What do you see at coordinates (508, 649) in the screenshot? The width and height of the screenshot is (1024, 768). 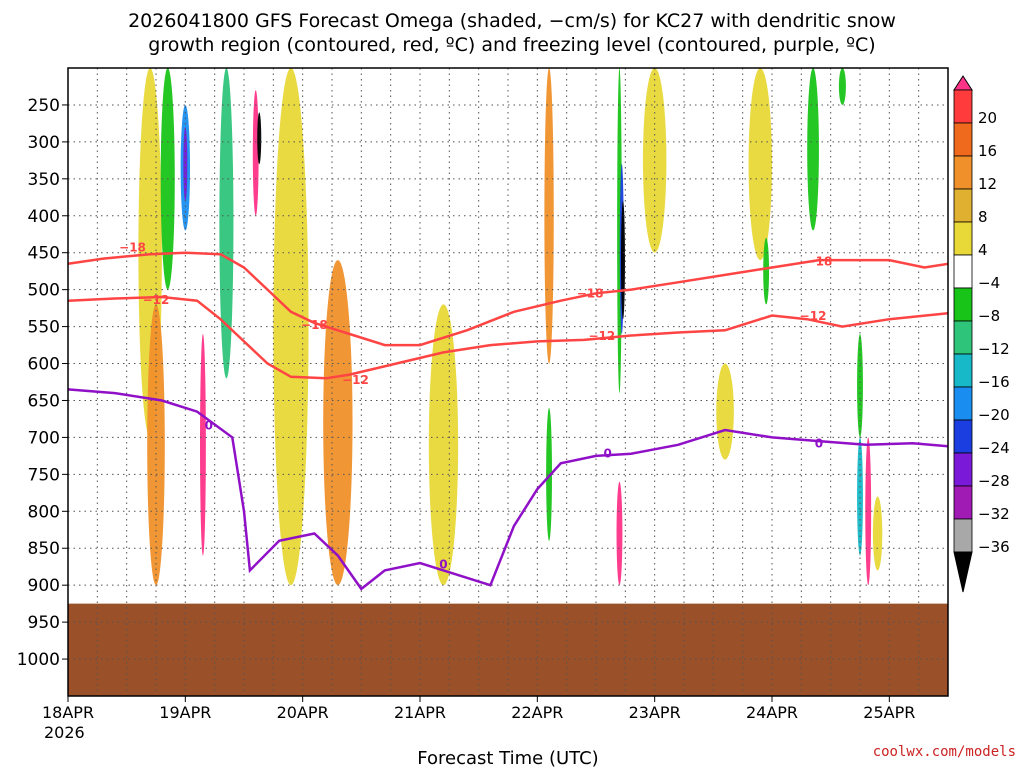 I see `ground-mask` at bounding box center [508, 649].